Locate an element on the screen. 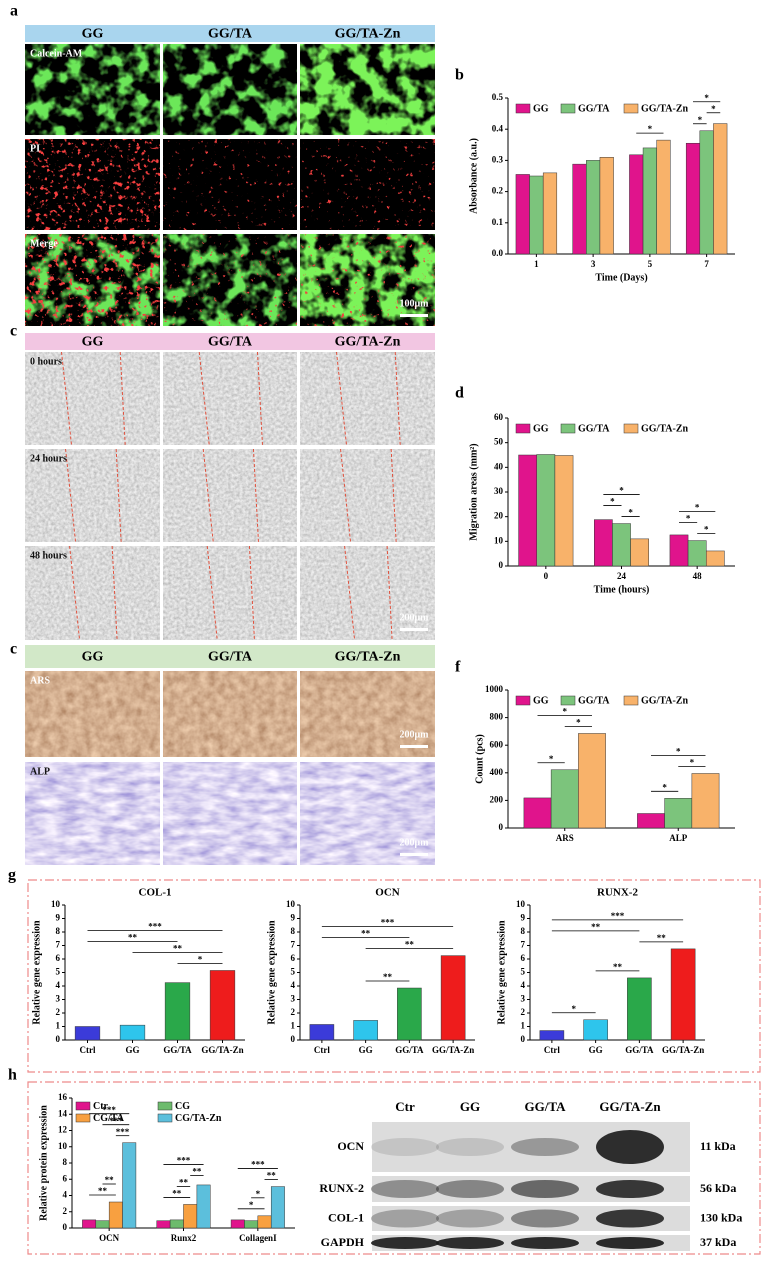 Image resolution: width=784 pixels, height=1264 pixels. x-tick-label: ARS is located at coordinates (565, 838).